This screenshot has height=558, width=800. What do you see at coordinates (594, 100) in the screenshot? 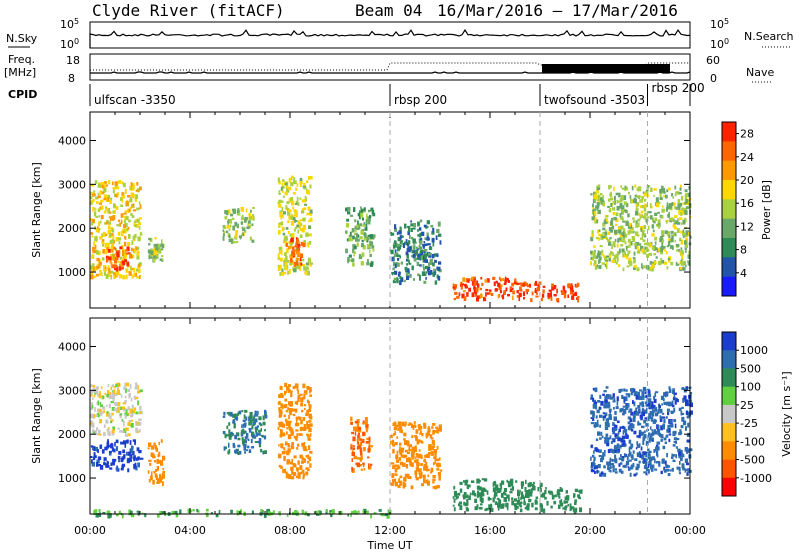
I see `cpid-mode-label: twofsound -3503` at bounding box center [594, 100].